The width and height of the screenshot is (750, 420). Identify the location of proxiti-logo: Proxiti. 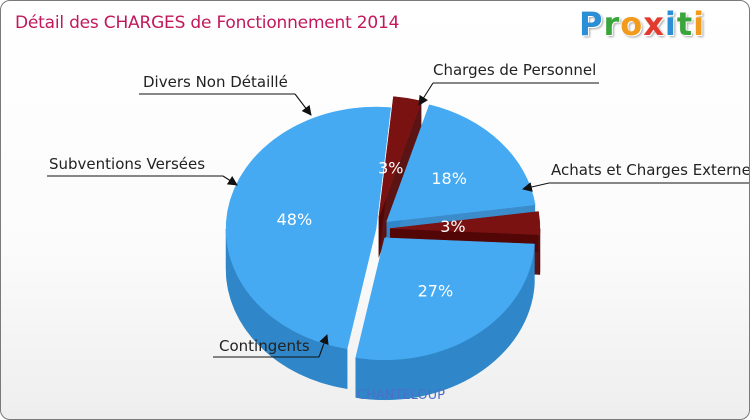
(642, 24).